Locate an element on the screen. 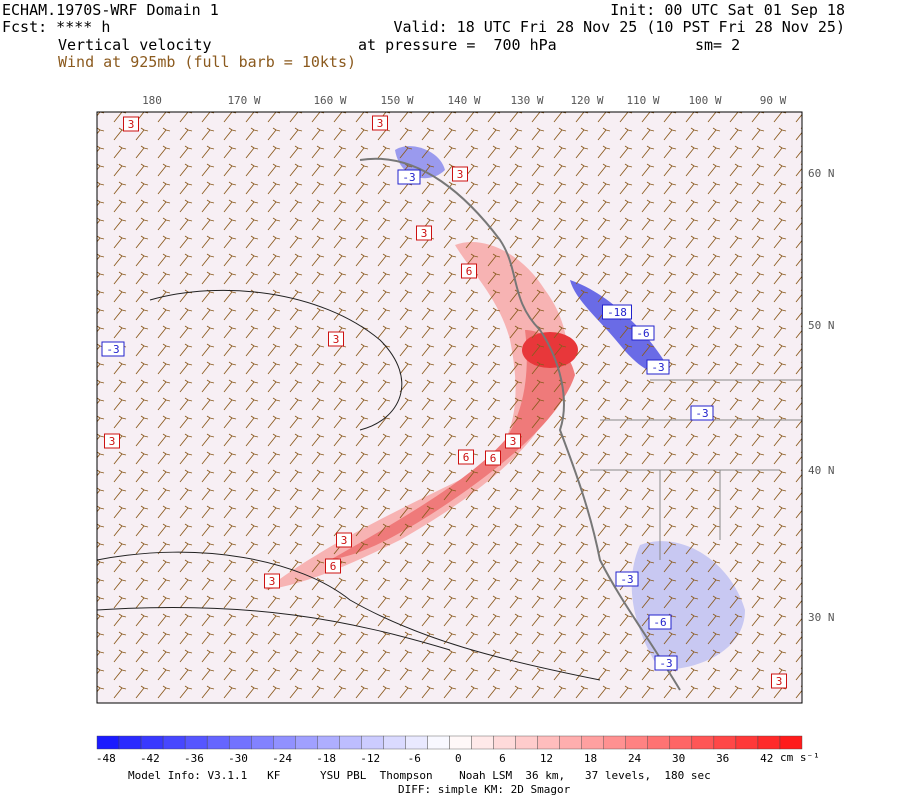 This screenshot has height=800, width=900. longitude-label: 90 W is located at coordinates (773, 100).